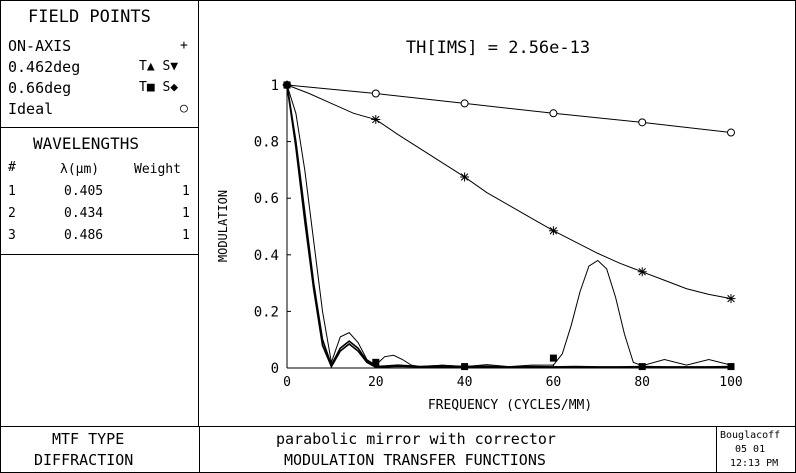  What do you see at coordinates (89, 17) in the screenshot?
I see `field-points-title: FIELD POINTS` at bounding box center [89, 17].